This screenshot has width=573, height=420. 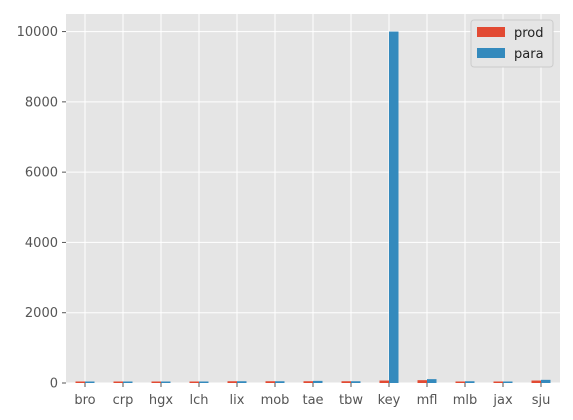 I want to click on bar-para-crp, so click(x=128, y=382).